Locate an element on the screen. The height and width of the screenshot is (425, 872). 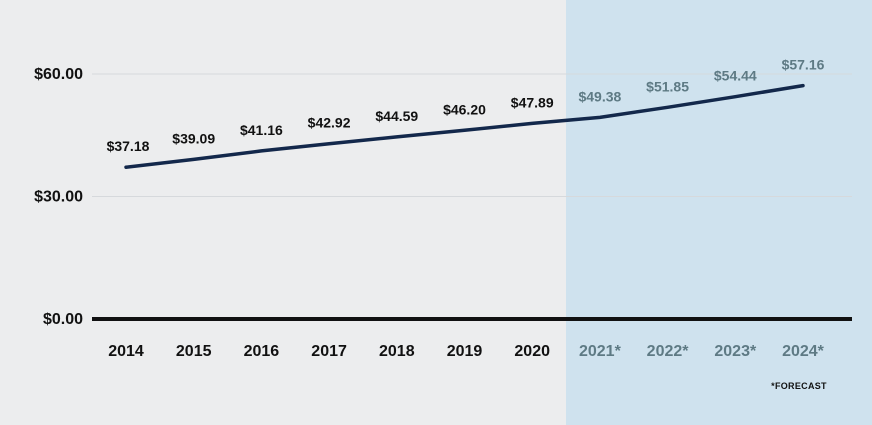
data-label: $57.16 is located at coordinates (803, 65).